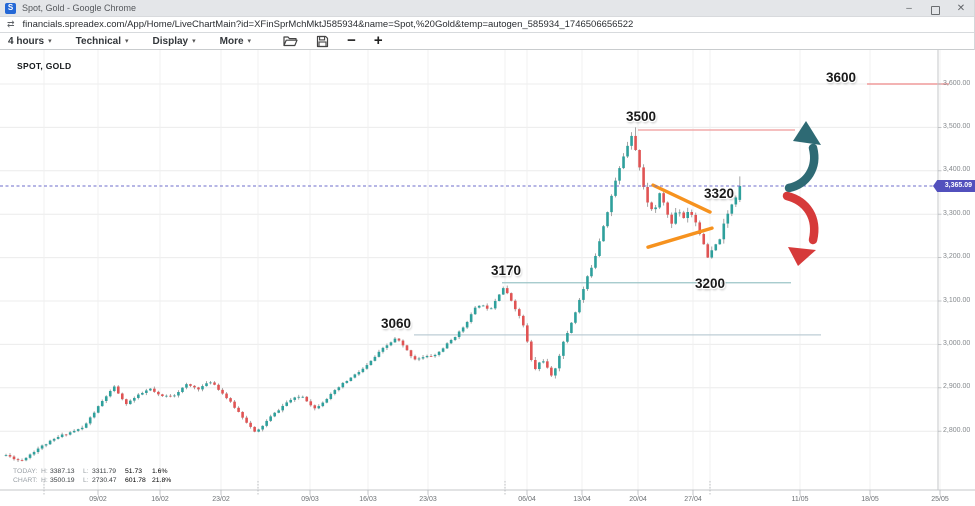 The width and height of the screenshot is (975, 506). Describe the element at coordinates (693, 499) in the screenshot. I see `date-axis-label: 27/04` at that location.